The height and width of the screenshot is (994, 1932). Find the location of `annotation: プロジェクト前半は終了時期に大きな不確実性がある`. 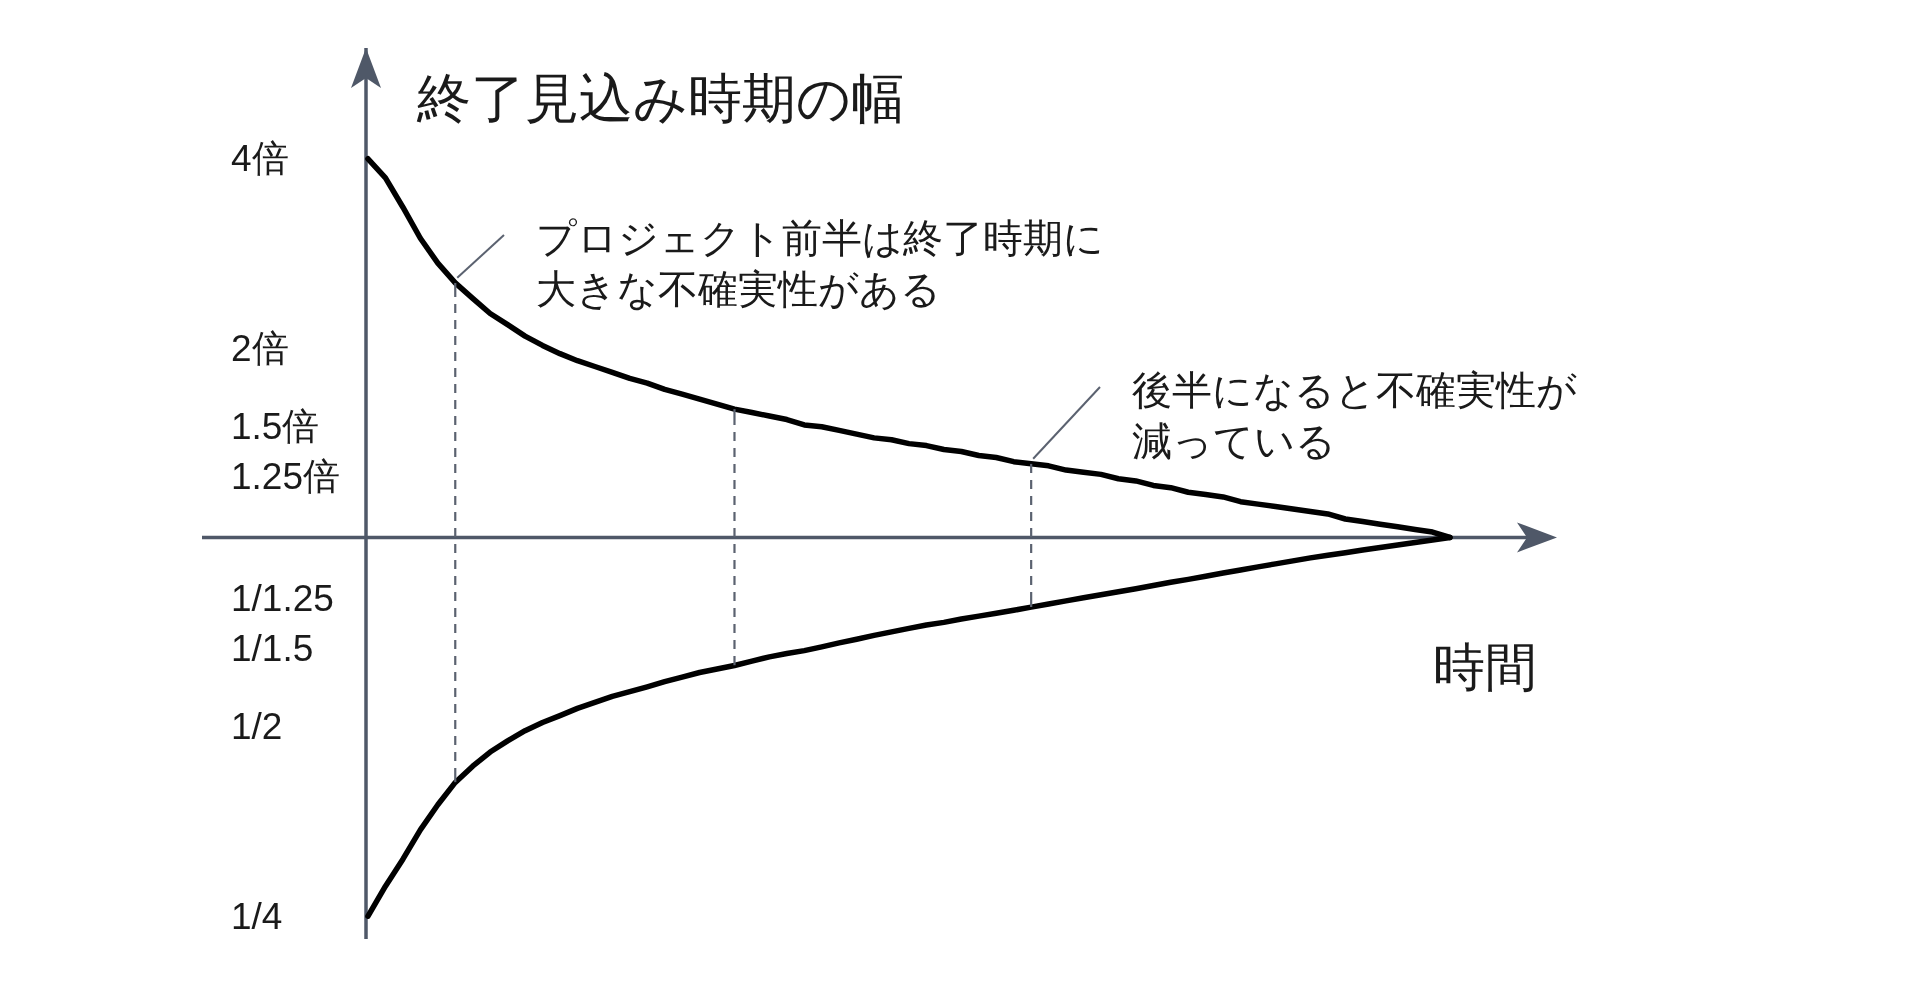

annotation: プロジェクト前半は終了時期に大きな不確実性がある is located at coordinates (820, 263).